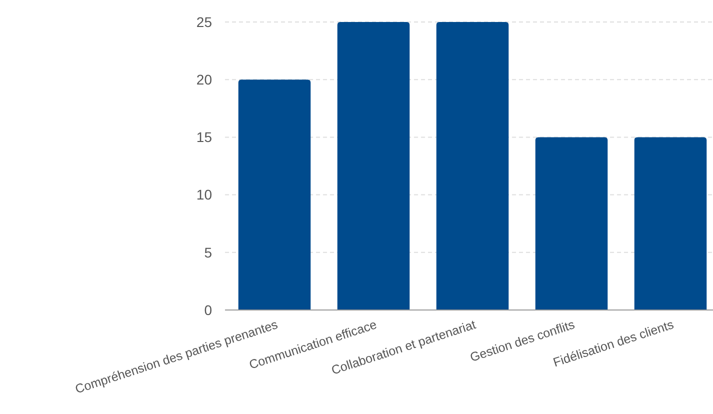 The height and width of the screenshot is (414, 713). What do you see at coordinates (204, 194) in the screenshot?
I see `y-tick-label: 10` at bounding box center [204, 194].